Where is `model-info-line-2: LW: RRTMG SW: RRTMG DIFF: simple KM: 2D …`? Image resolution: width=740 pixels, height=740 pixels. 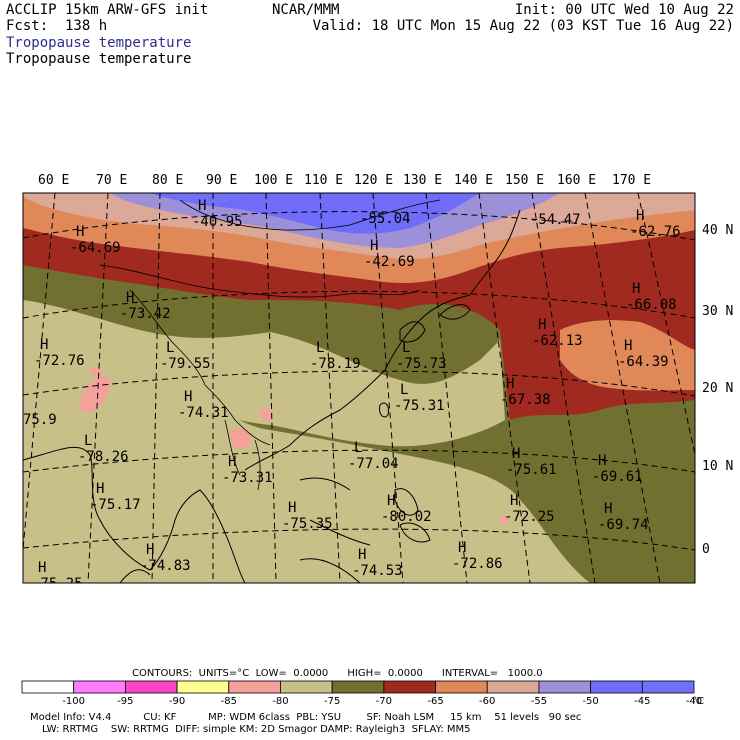
model-info-line-2: LW: RRTMG SW: RRTMG DIFF: simple KM: 2D … is located at coordinates (256, 729).